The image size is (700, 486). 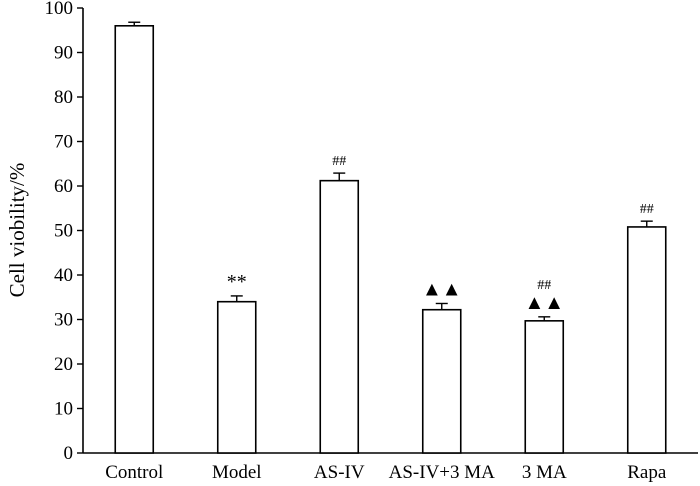 I want to click on y-tick-label: 100, so click(x=59, y=9).